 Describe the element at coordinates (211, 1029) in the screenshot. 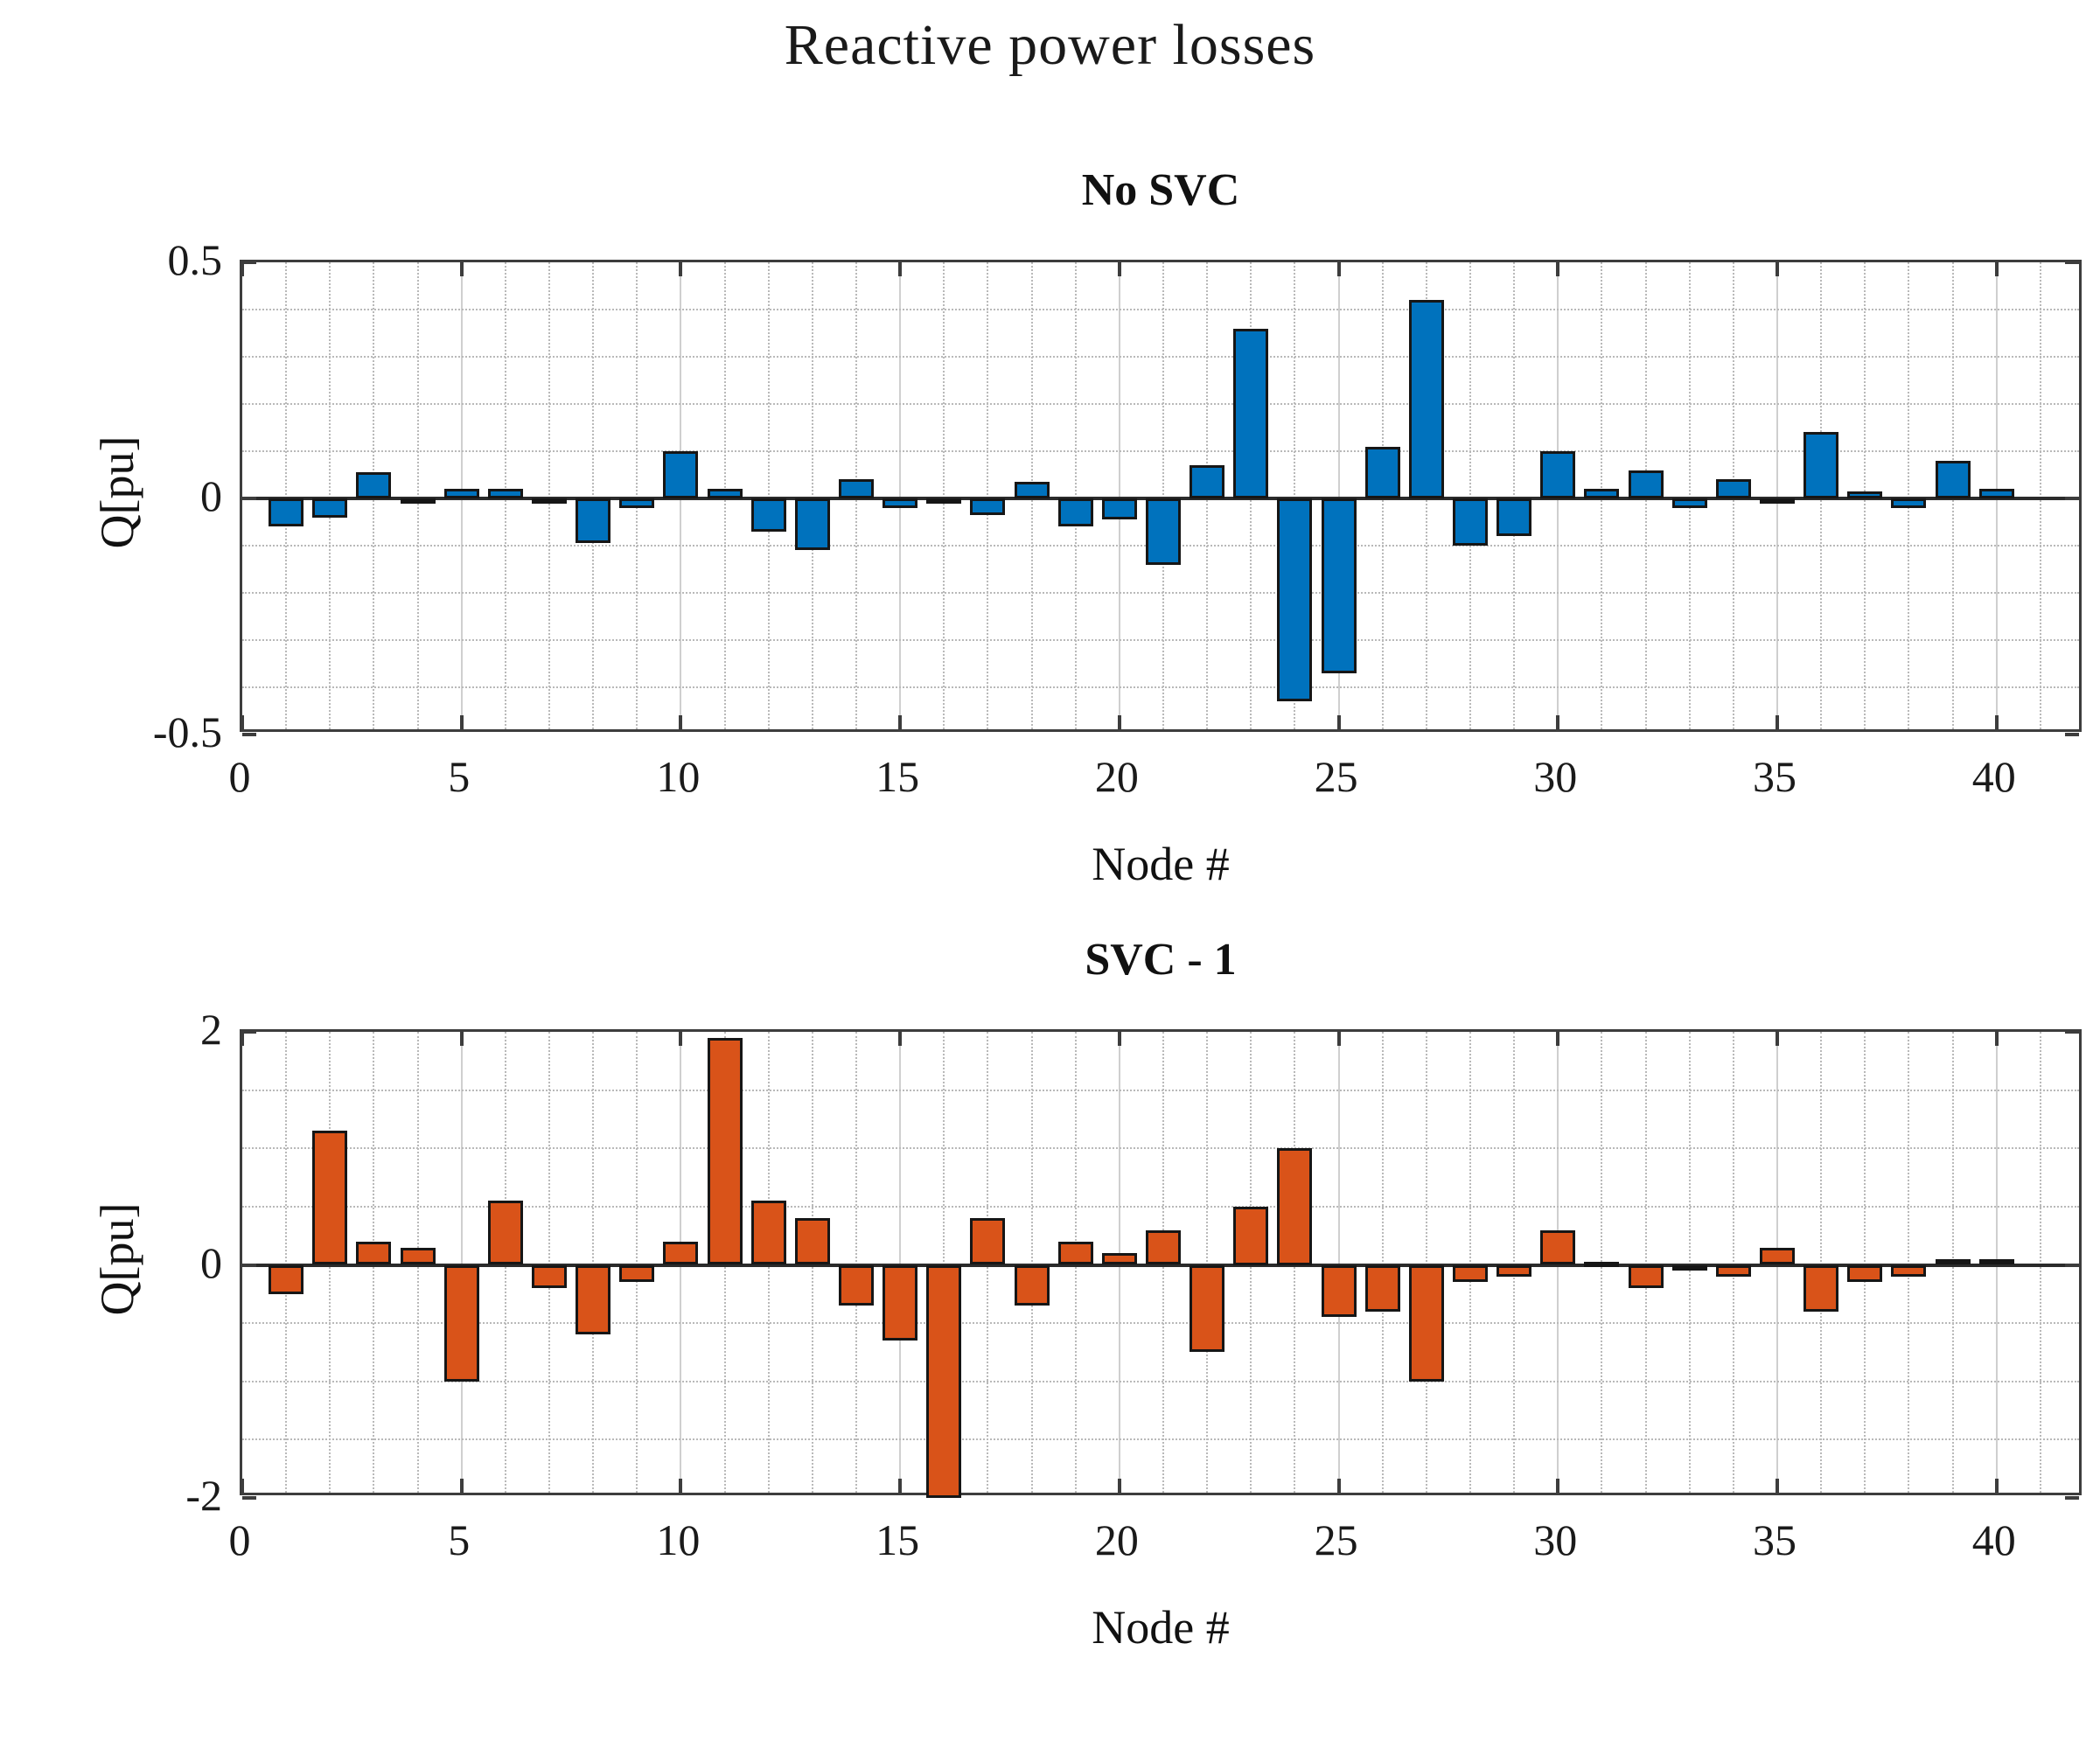

I see `y-tick-label-2: 2` at that location.